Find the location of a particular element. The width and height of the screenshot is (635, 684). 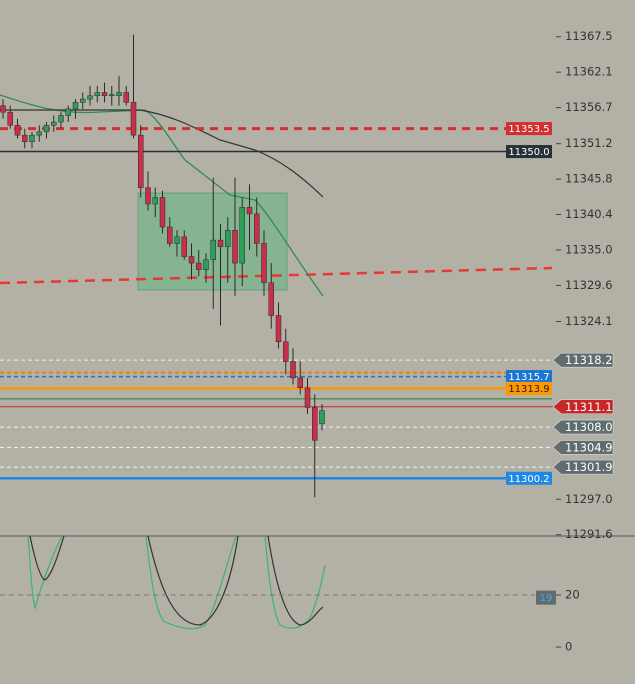

osc-fast is located at coordinates (176, 582).